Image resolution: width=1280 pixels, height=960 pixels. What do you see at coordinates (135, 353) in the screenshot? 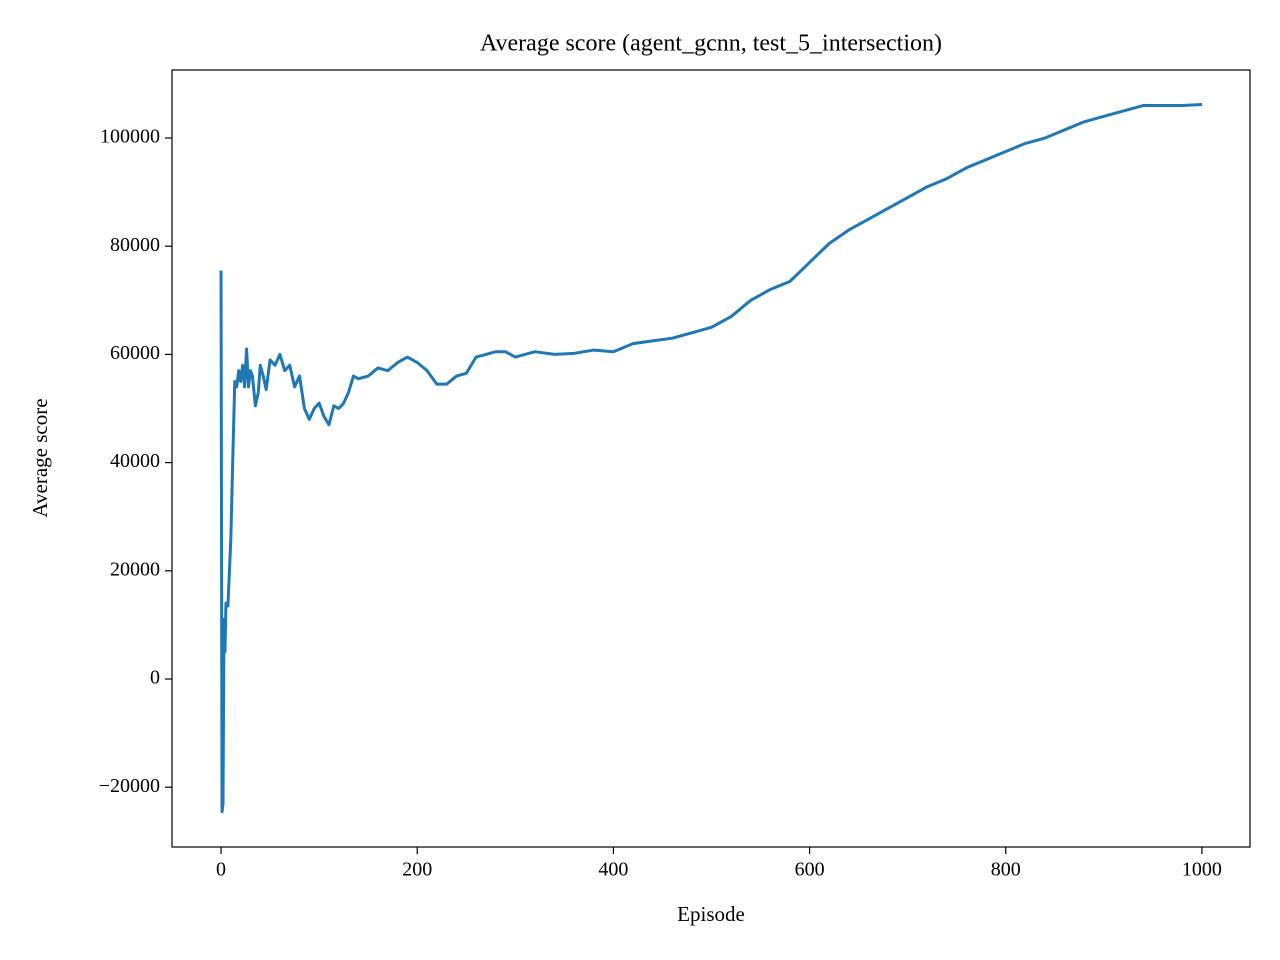
I see `y-tick-label: 60000` at bounding box center [135, 353].